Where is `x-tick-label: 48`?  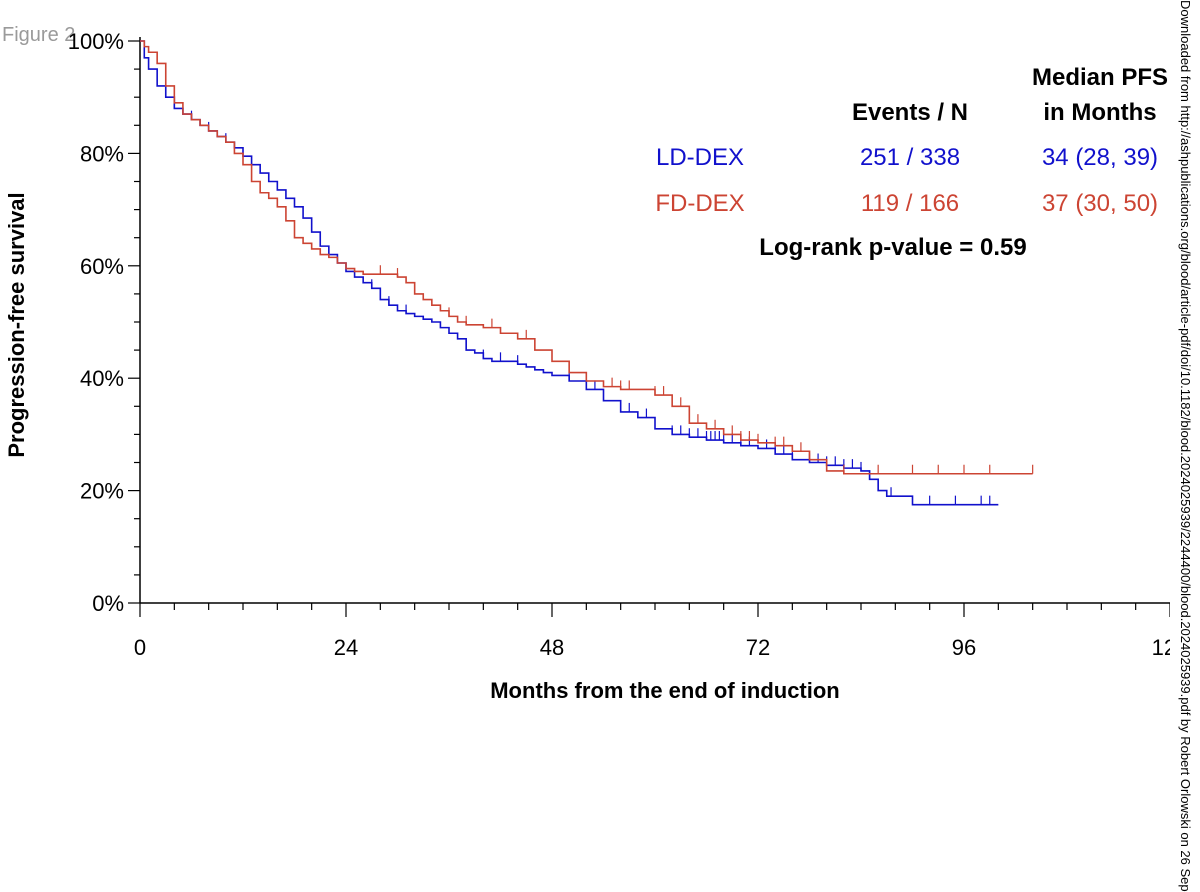 x-tick-label: 48 is located at coordinates (552, 647).